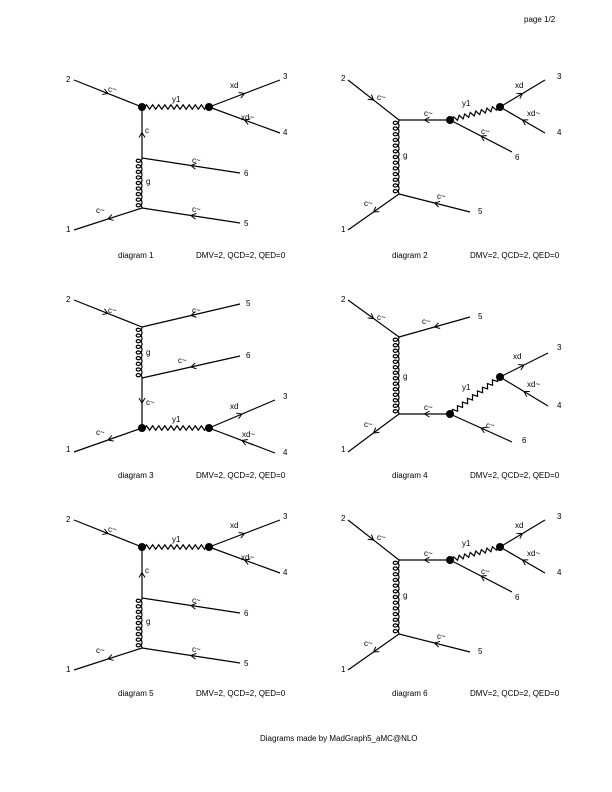 The width and height of the screenshot is (612, 792). What do you see at coordinates (410, 255) in the screenshot?
I see `diagram-caption: diagram 2` at bounding box center [410, 255].